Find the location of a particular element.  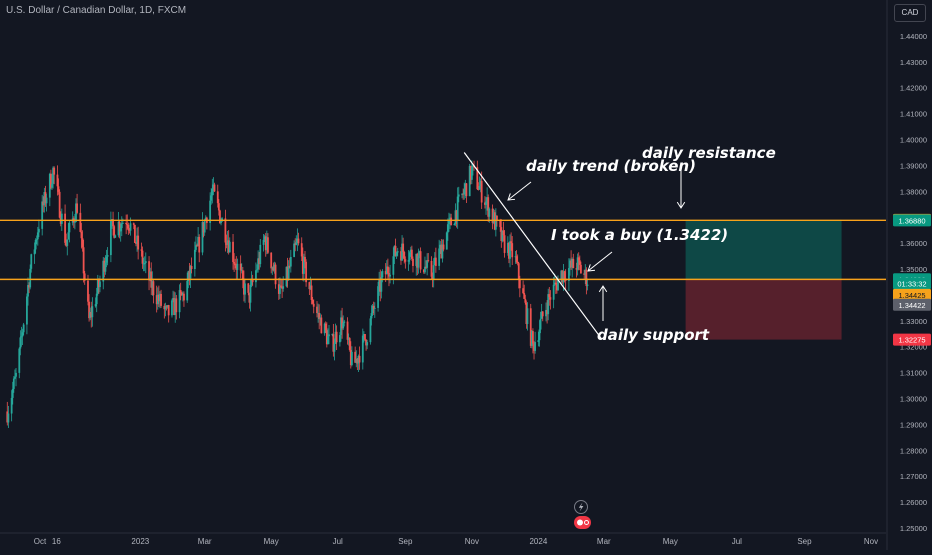

price-label: 1.32275 is located at coordinates (912, 339).